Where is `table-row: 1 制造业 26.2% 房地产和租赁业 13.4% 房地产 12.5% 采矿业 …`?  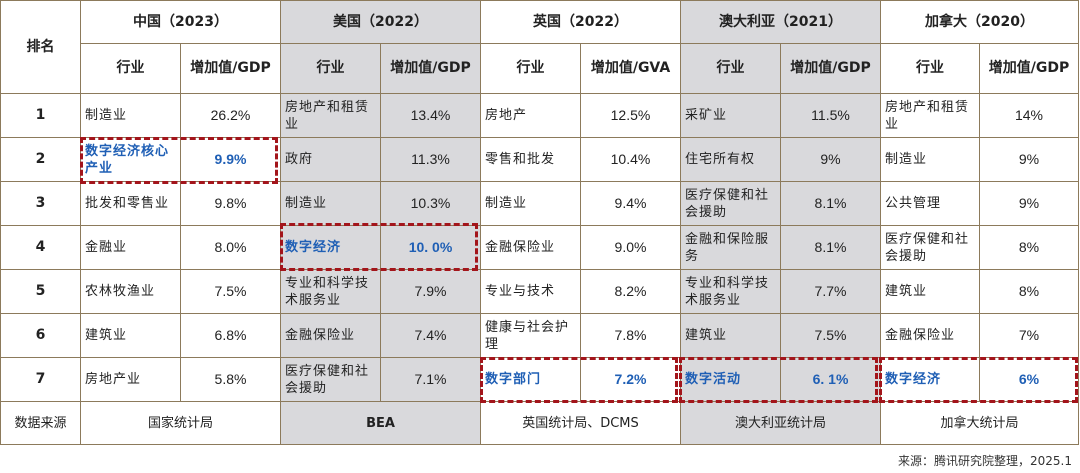 table-row: 1 制造业 26.2% 房地产和租赁业 13.4% 房地产 12.5% 采矿业 … is located at coordinates (539, 115).